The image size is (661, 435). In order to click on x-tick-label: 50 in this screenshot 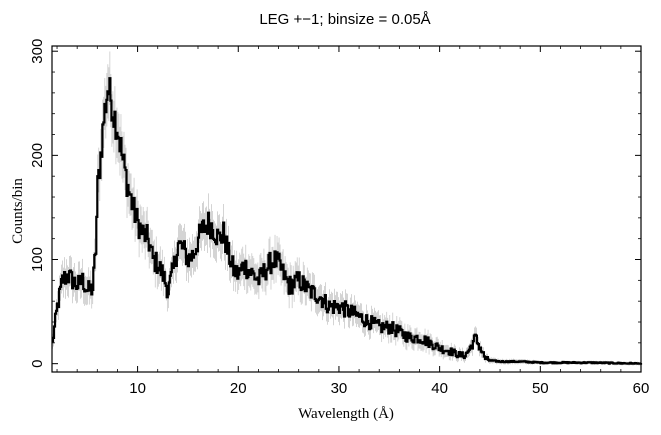, I will do `click(540, 388)`.